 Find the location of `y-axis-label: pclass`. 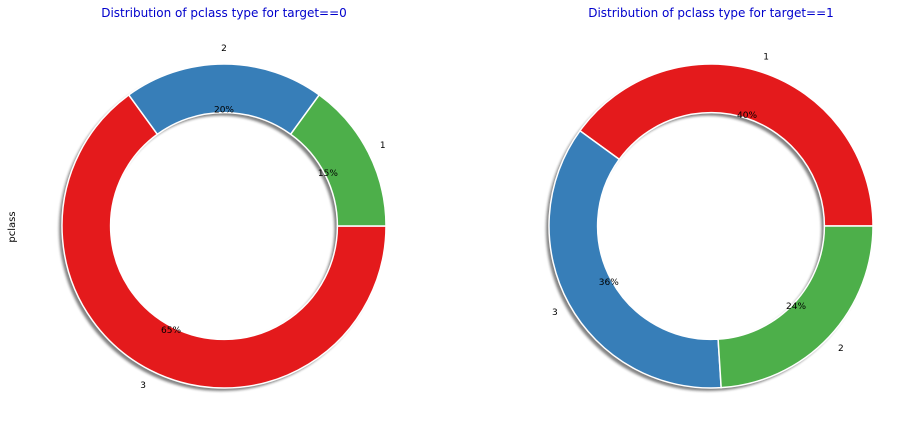

y-axis-label: pclass is located at coordinates (12, 226).